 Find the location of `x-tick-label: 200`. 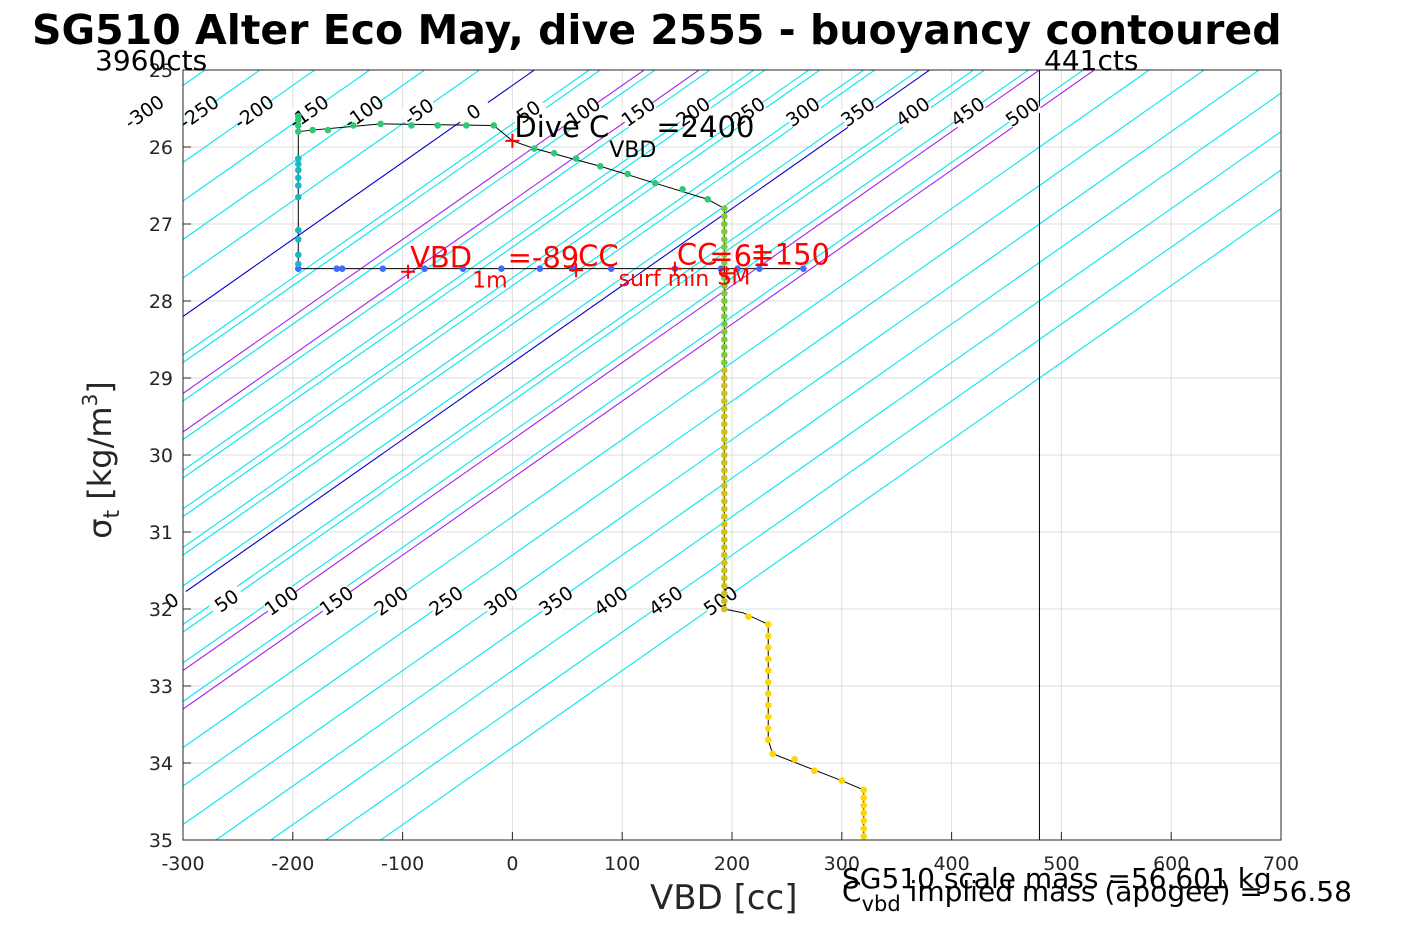

x-tick-label: 200 is located at coordinates (732, 864).